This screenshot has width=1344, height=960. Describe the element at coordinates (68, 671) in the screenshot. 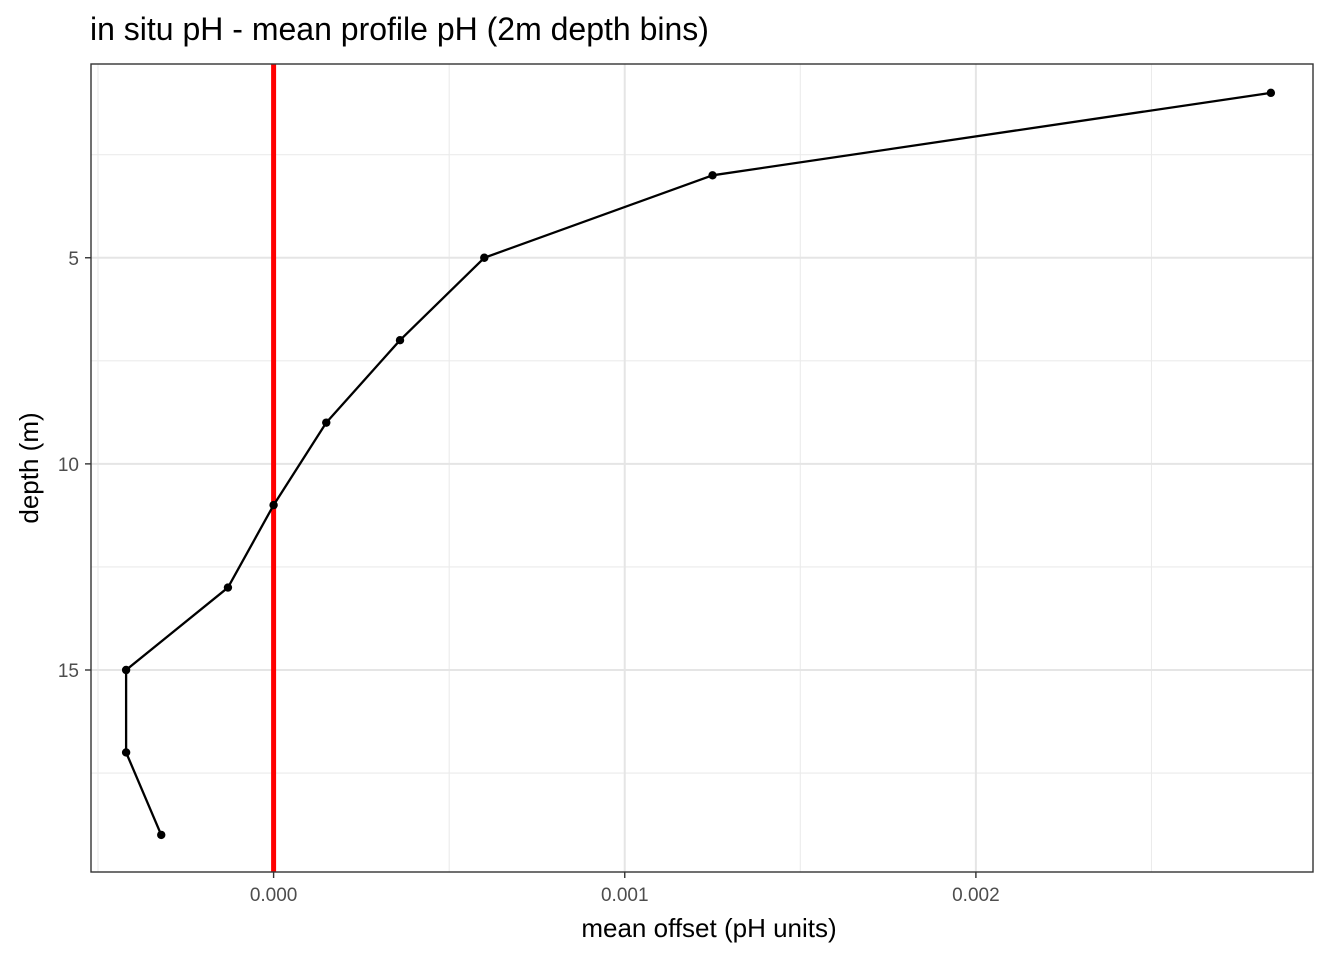

I see `y-tick-label: 15` at that location.